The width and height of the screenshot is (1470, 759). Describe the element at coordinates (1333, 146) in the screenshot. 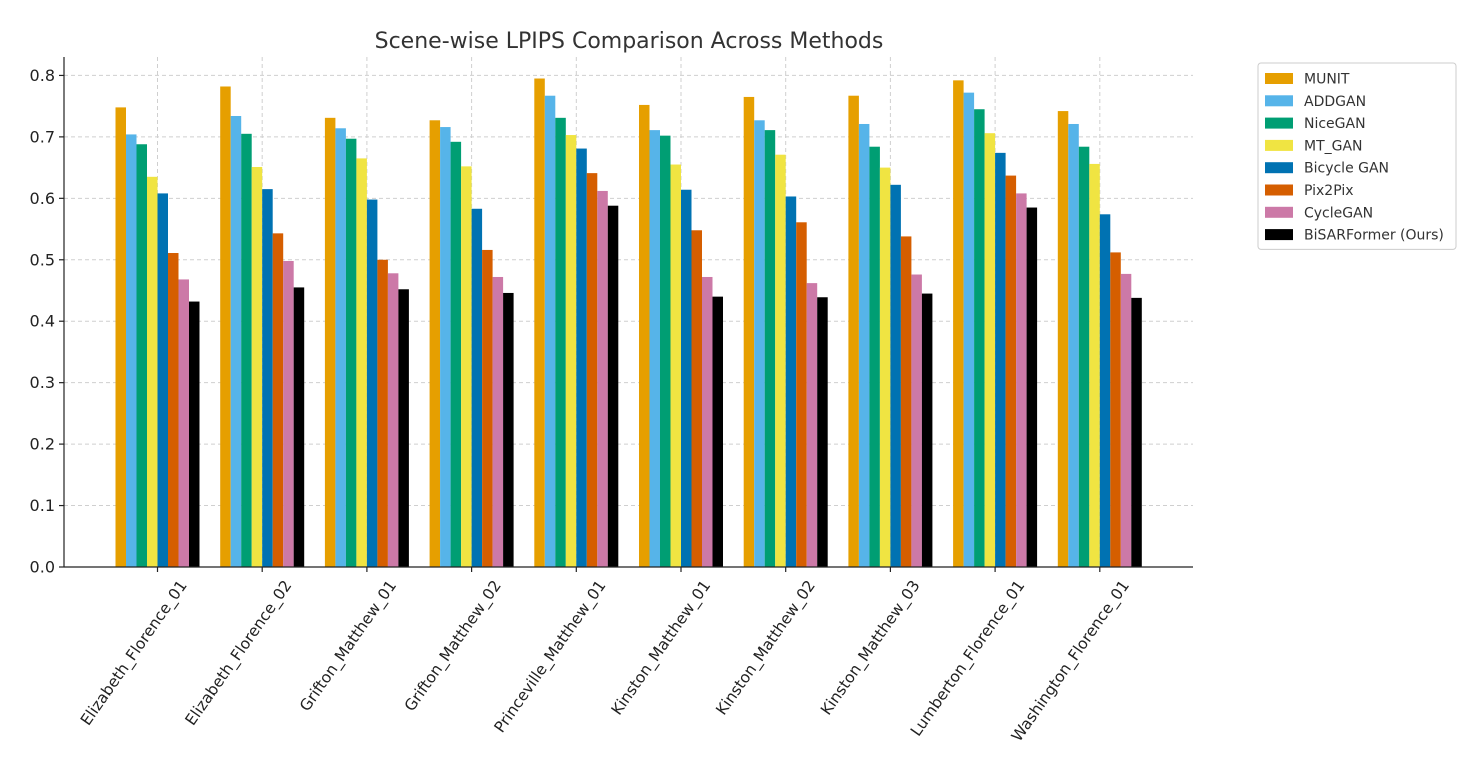

I see `legend-label: MT_GAN` at that location.